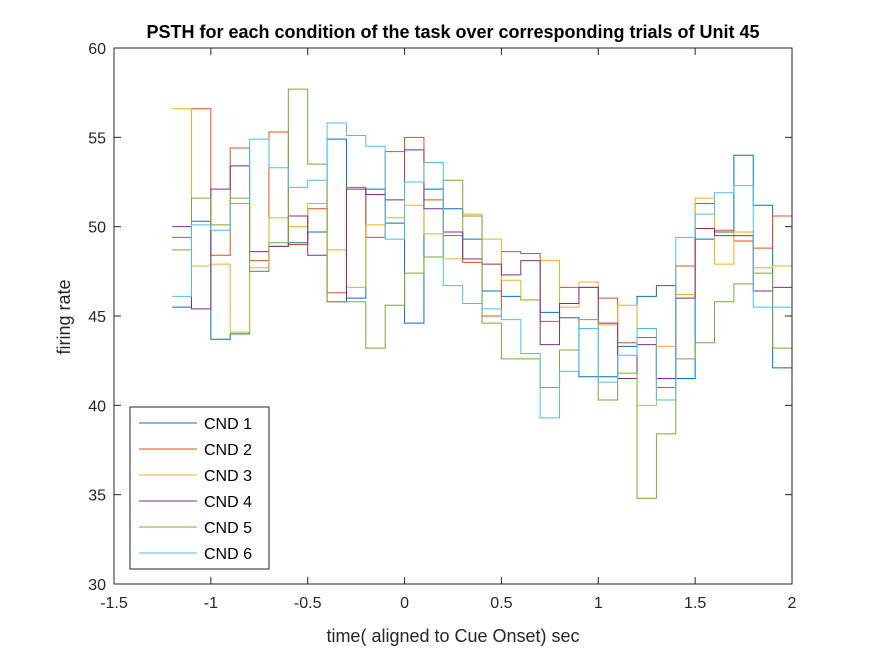 The width and height of the screenshot is (875, 656). I want to click on x-tick-label: -1.5, so click(114, 603).